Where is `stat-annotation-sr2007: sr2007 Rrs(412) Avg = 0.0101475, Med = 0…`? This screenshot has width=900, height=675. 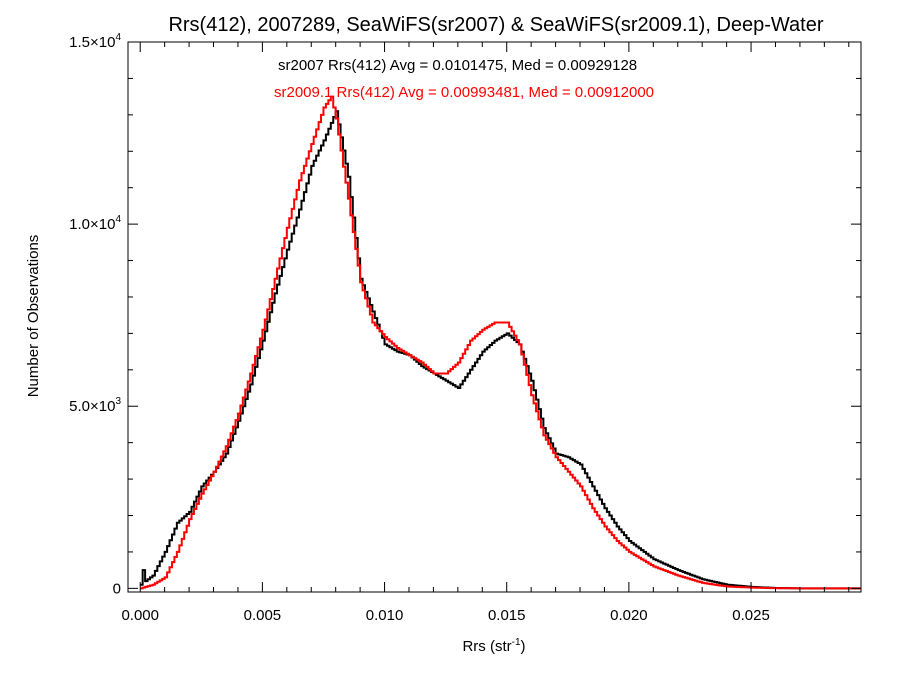 stat-annotation-sr2007: sr2007 Rrs(412) Avg = 0.0101475, Med = 0… is located at coordinates (457, 65).